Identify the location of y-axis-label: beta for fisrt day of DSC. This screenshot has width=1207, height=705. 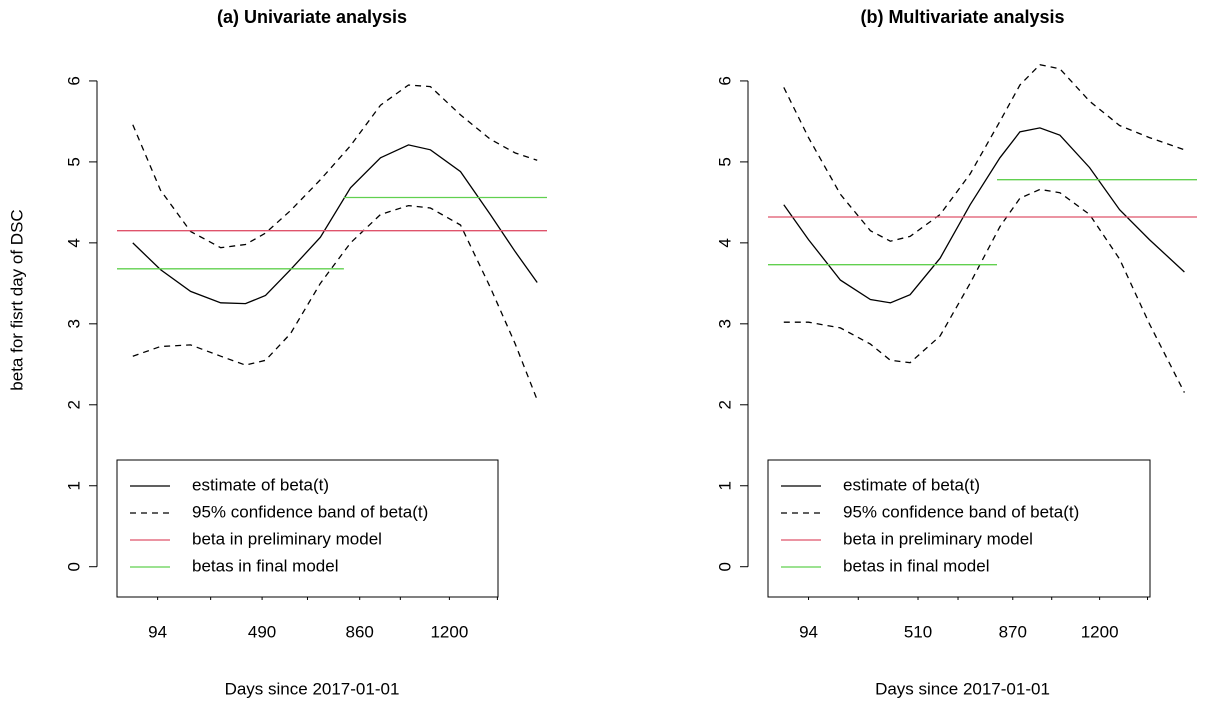
(16, 299).